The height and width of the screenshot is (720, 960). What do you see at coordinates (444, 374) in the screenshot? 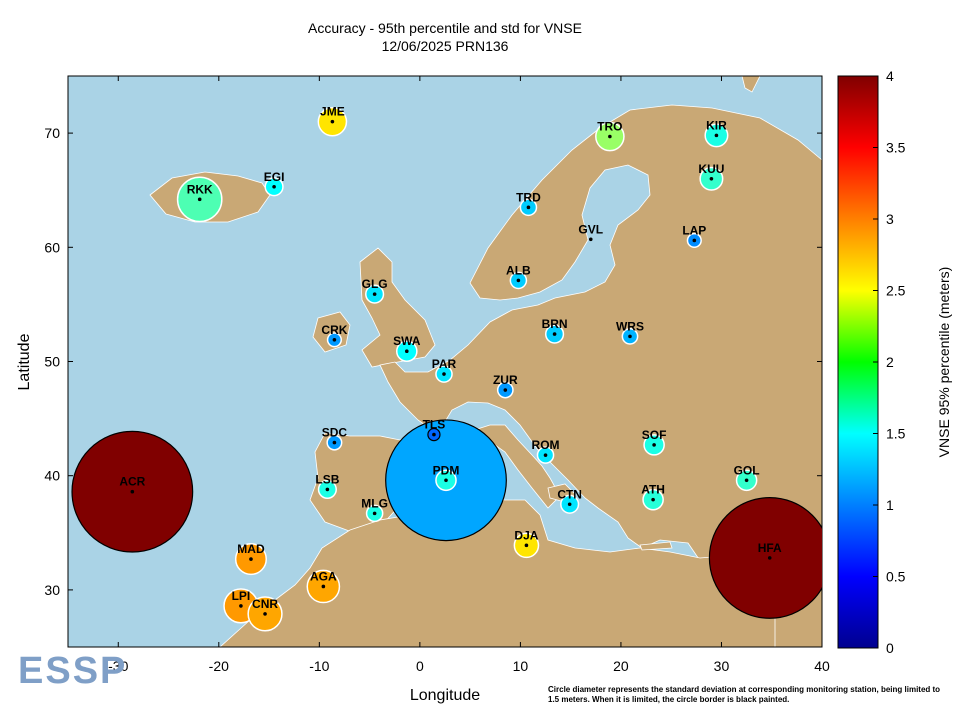
I see `station-dot-par` at bounding box center [444, 374].